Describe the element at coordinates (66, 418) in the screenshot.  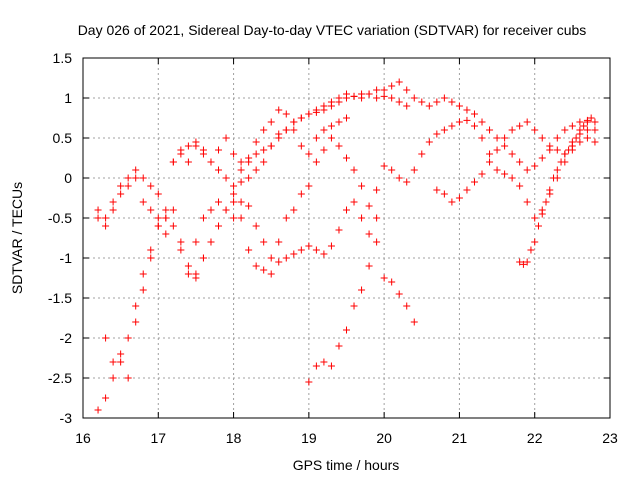
I see `y-tick-label: -3` at that location.